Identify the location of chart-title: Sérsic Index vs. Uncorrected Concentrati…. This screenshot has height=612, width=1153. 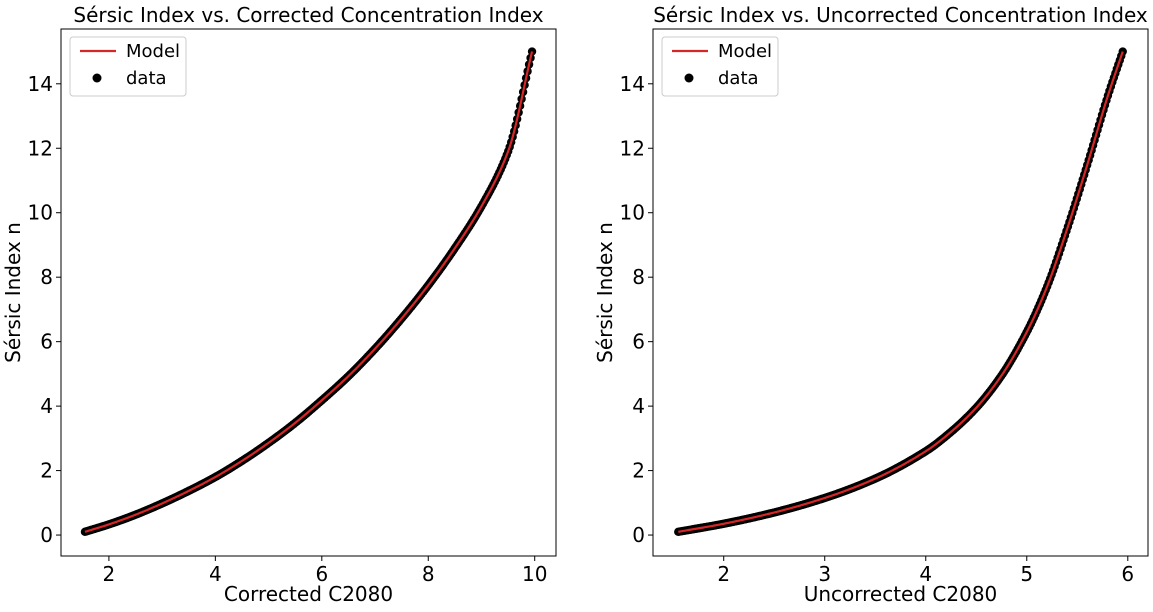
(900, 15).